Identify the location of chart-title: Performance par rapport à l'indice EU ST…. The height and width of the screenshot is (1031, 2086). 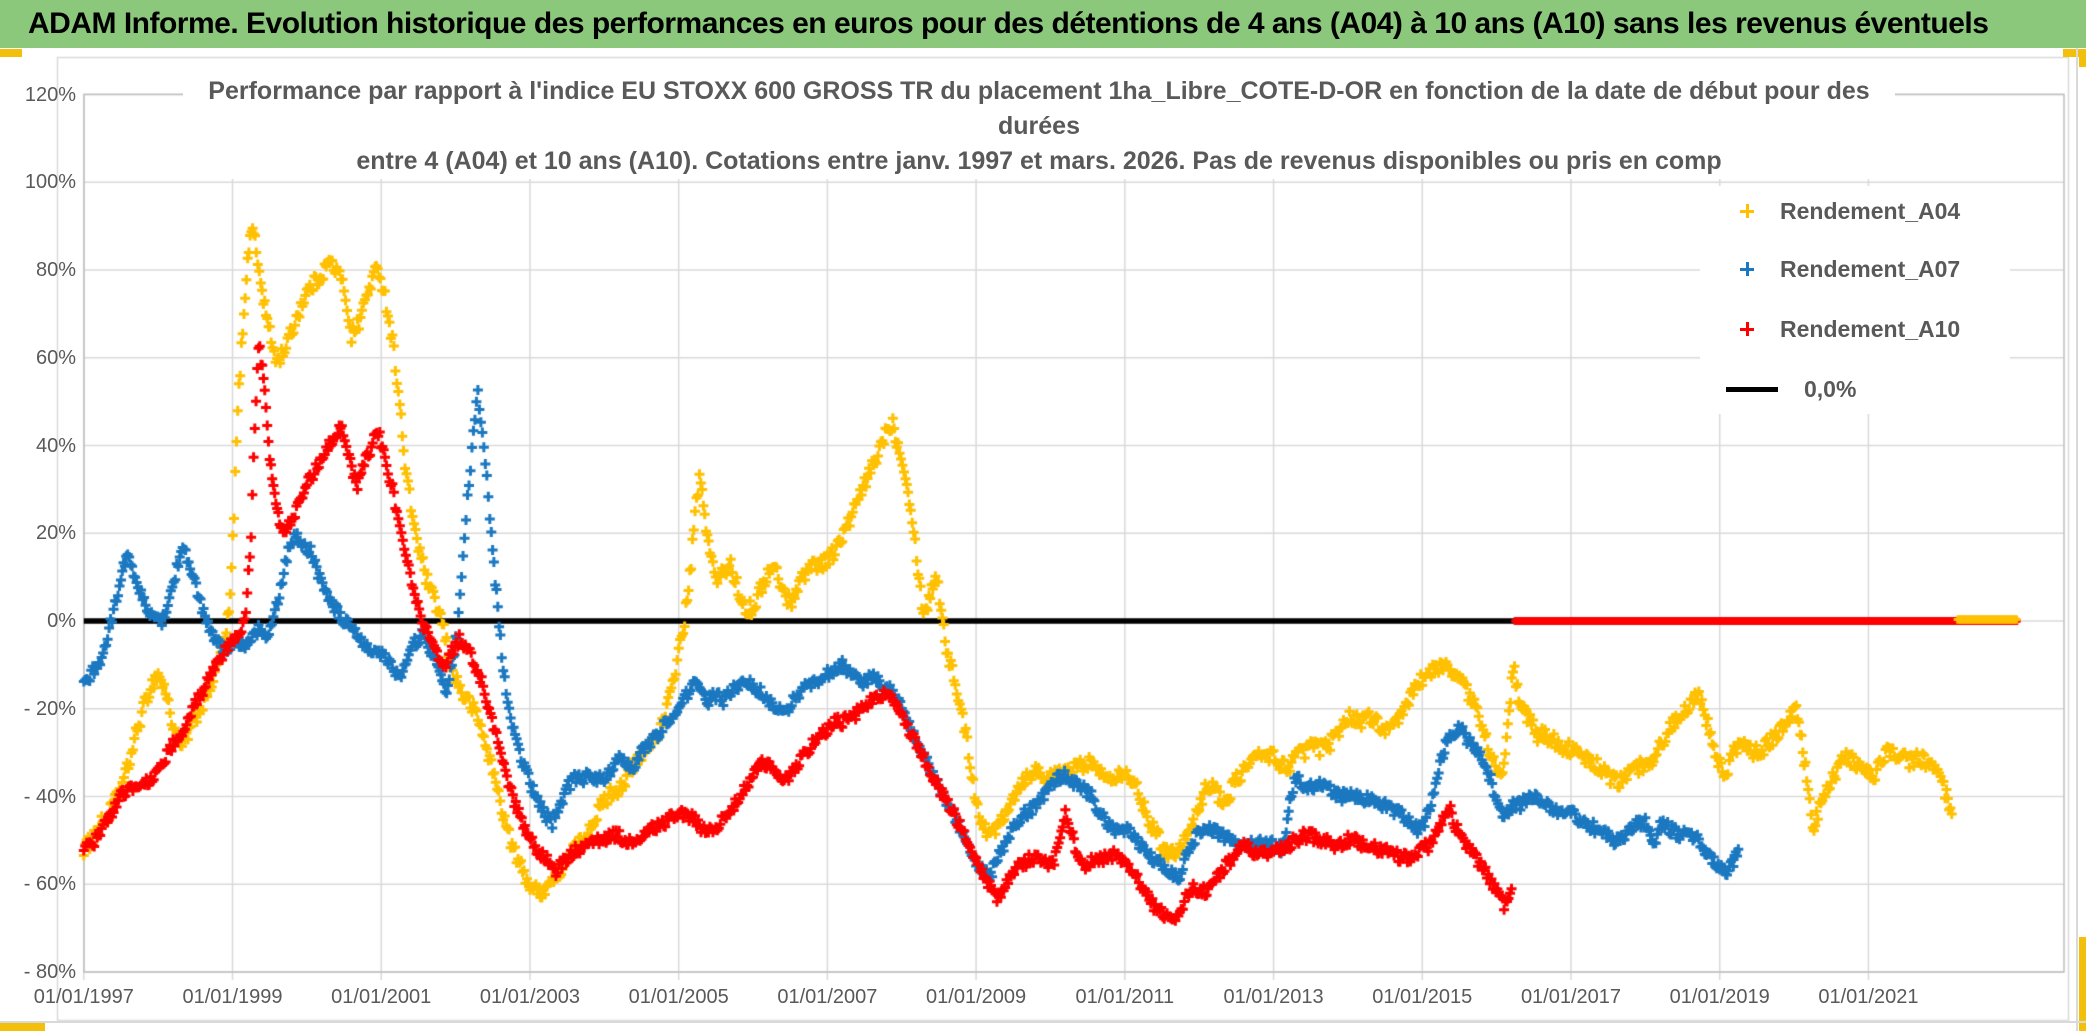
(1039, 126).